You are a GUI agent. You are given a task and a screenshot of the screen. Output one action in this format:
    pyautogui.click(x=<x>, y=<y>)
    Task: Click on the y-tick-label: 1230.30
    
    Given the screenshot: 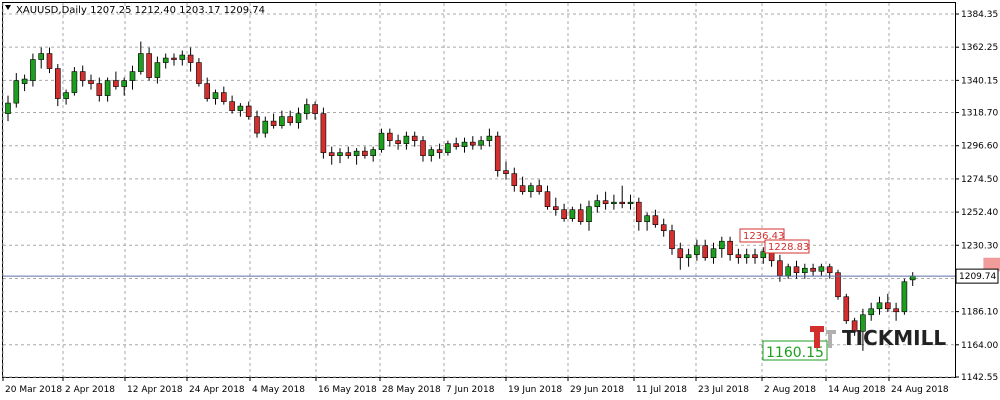 What is the action you would take?
    pyautogui.click(x=979, y=246)
    